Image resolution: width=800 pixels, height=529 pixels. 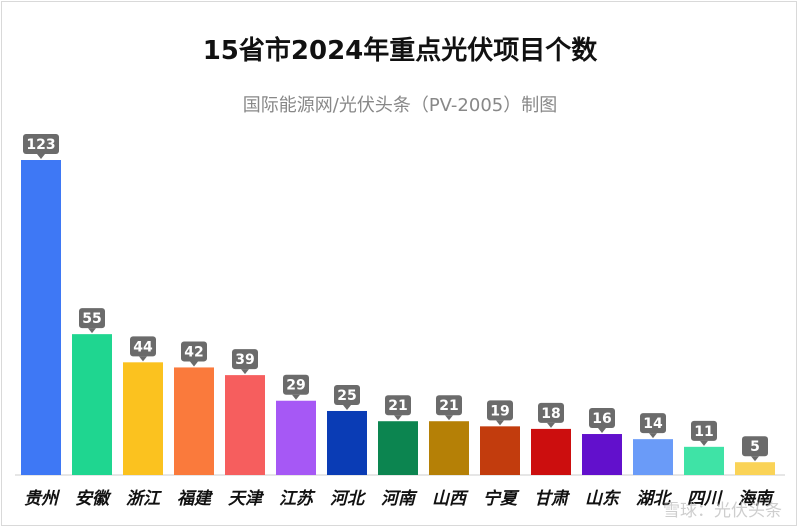 I want to click on bar-value-label: 39, so click(x=244, y=360).